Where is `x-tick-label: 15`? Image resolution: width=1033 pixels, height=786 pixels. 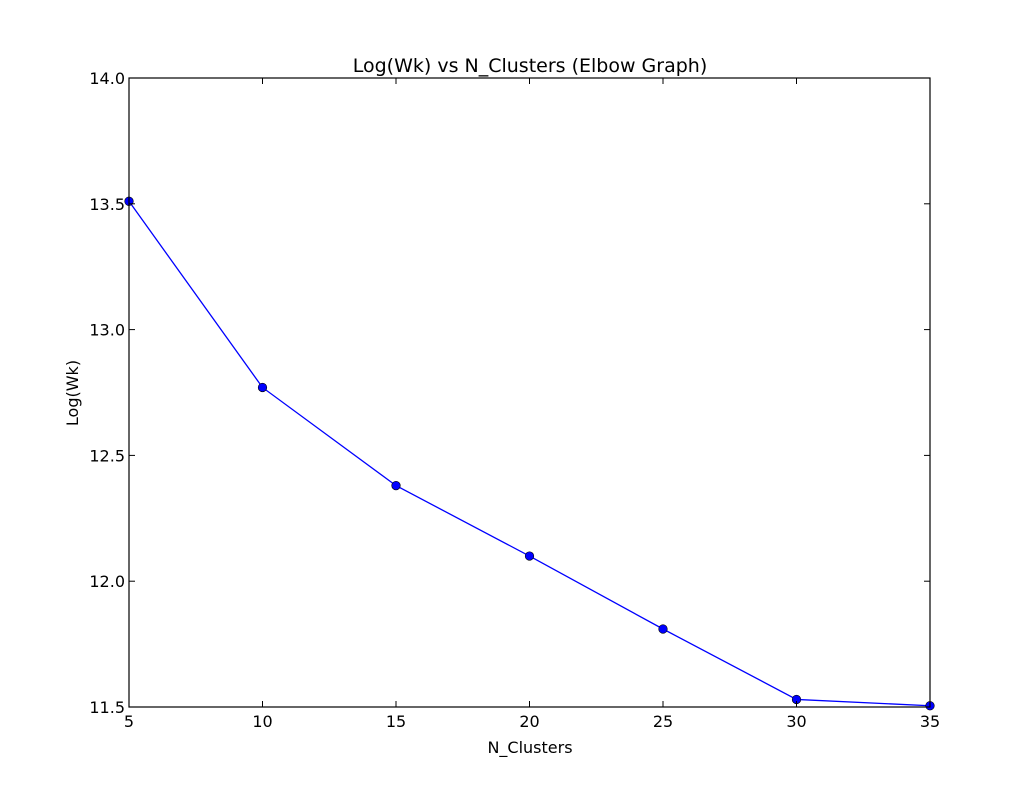
x-tick-label: 15 is located at coordinates (396, 721).